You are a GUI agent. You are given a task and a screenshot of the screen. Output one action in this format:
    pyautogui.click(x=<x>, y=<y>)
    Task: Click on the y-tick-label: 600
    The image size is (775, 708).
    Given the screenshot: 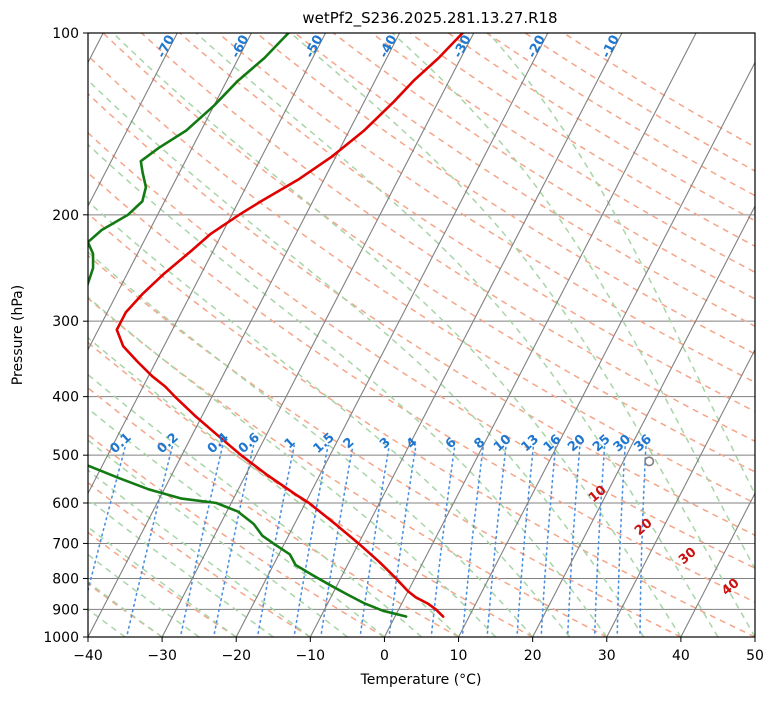 What is the action you would take?
    pyautogui.click(x=65, y=504)
    